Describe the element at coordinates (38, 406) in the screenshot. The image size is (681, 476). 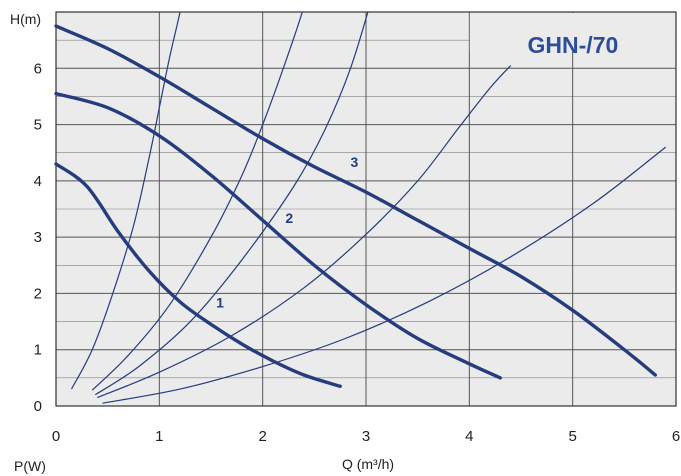
I see `y-tick-label: 0` at that location.